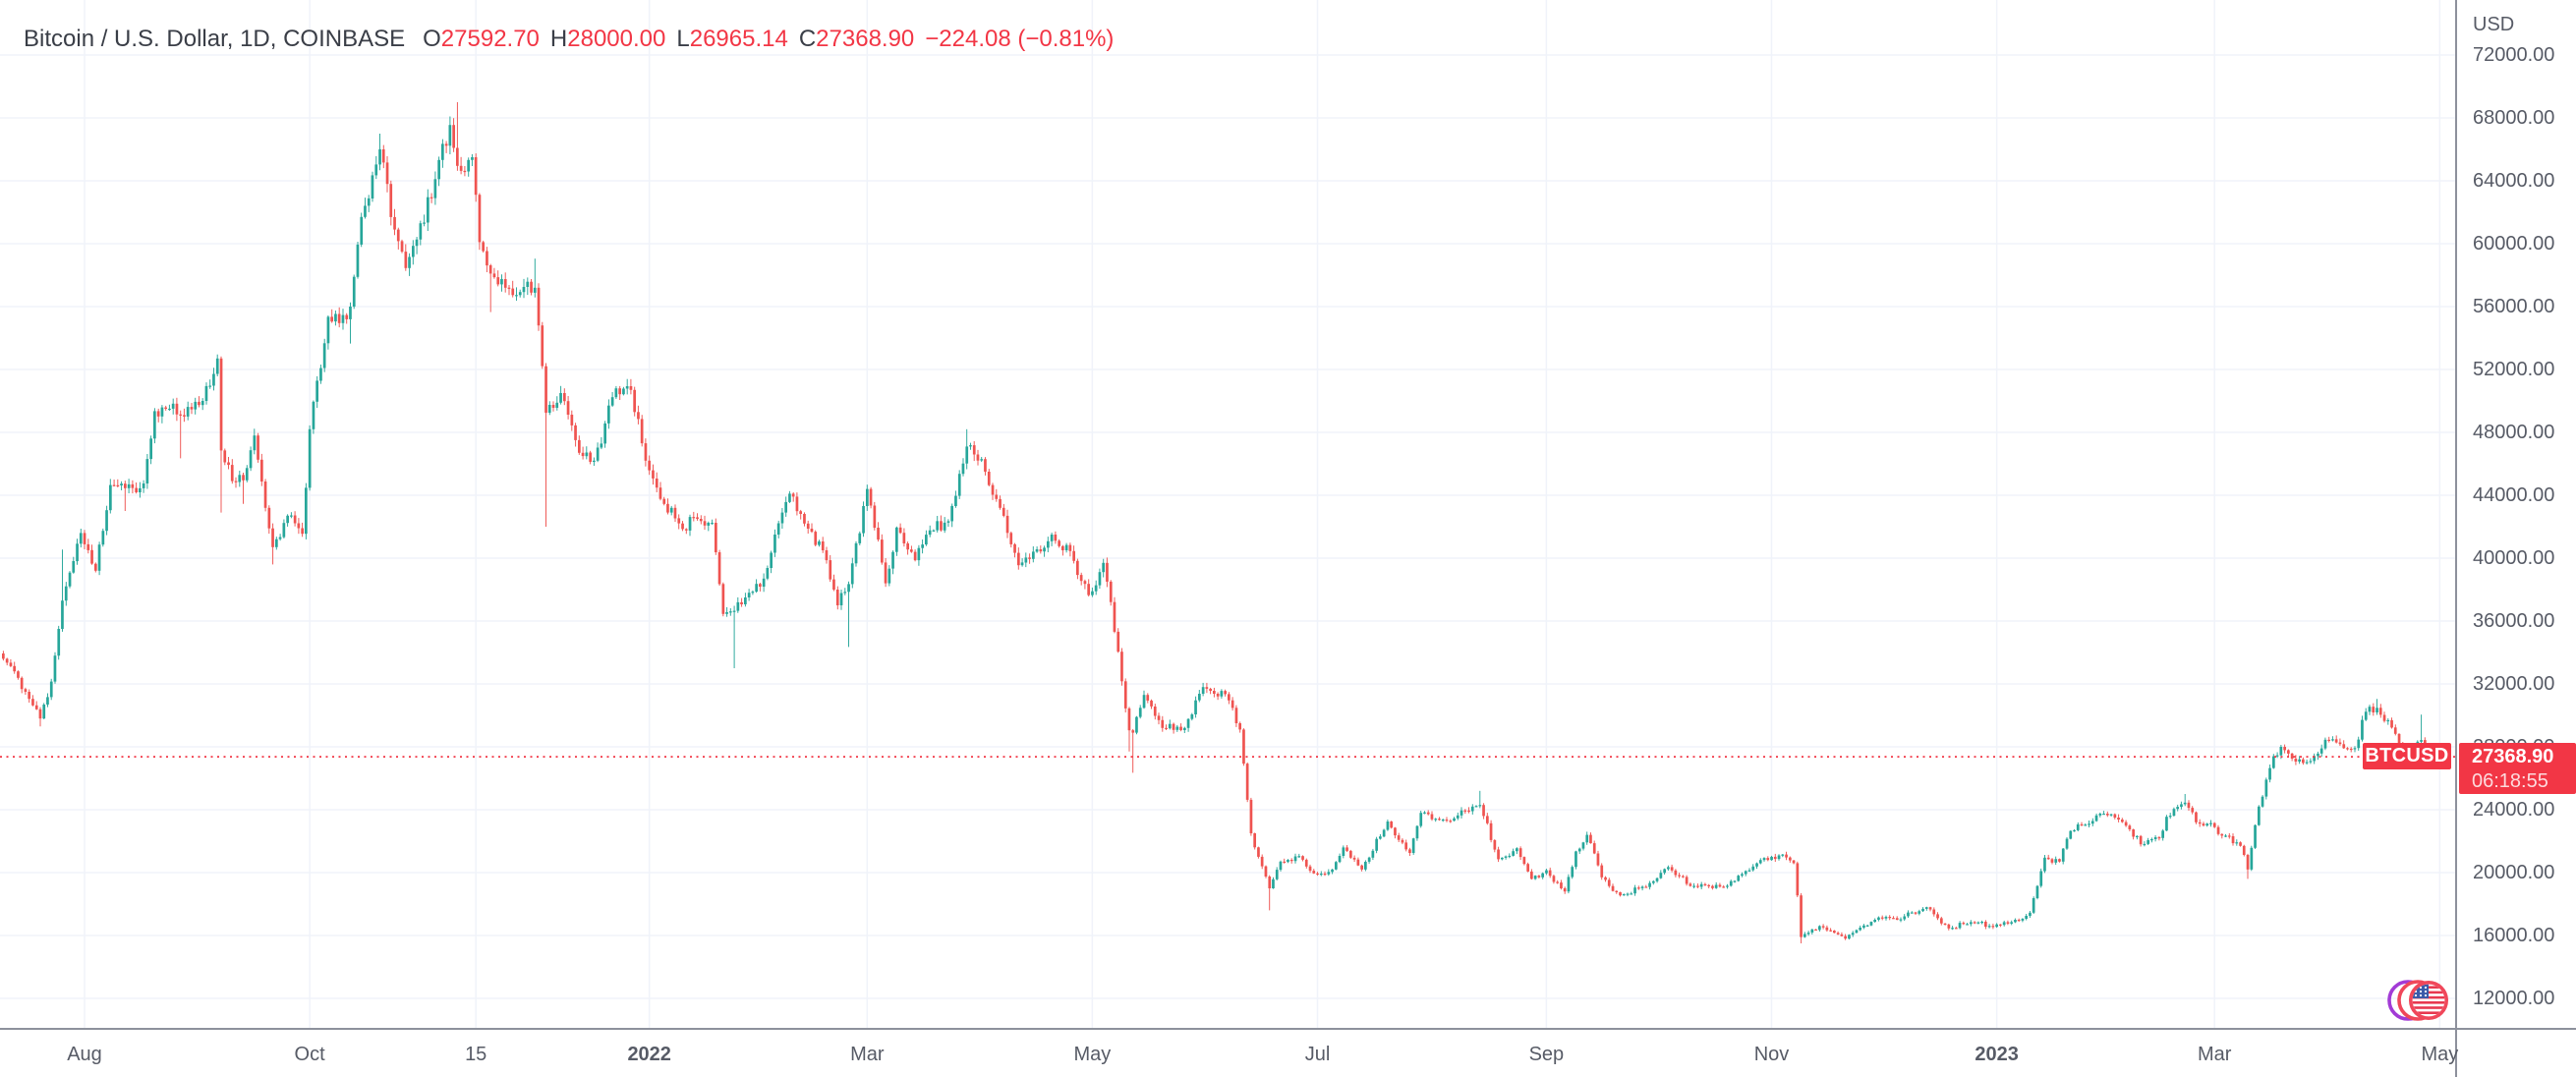 This screenshot has height=1077, width=2576. What do you see at coordinates (2514, 936) in the screenshot?
I see `price-tick-label: 16000.00` at bounding box center [2514, 936].